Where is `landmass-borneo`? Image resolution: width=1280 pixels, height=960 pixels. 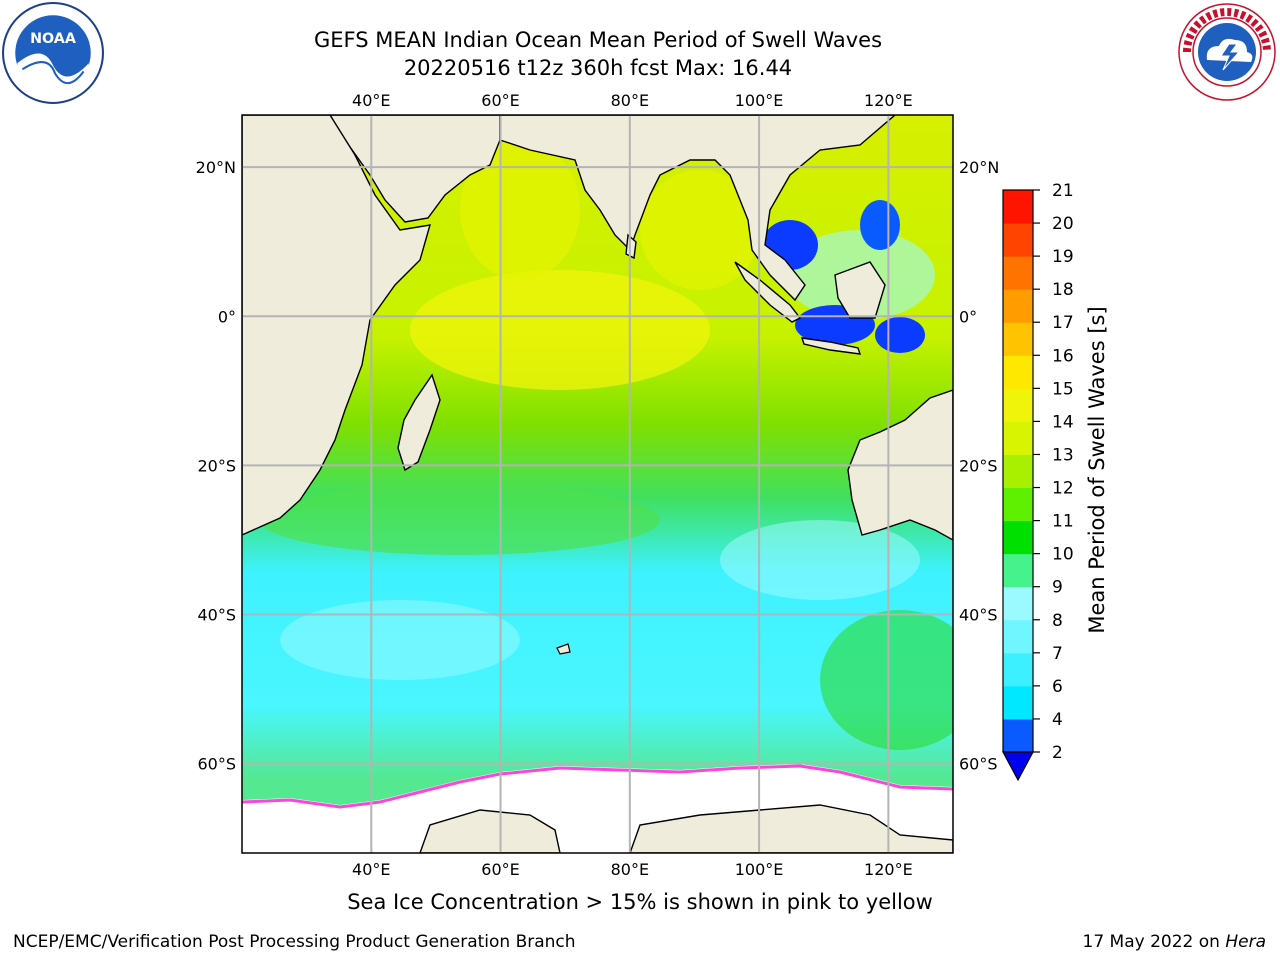 landmass-borneo is located at coordinates (860, 290).